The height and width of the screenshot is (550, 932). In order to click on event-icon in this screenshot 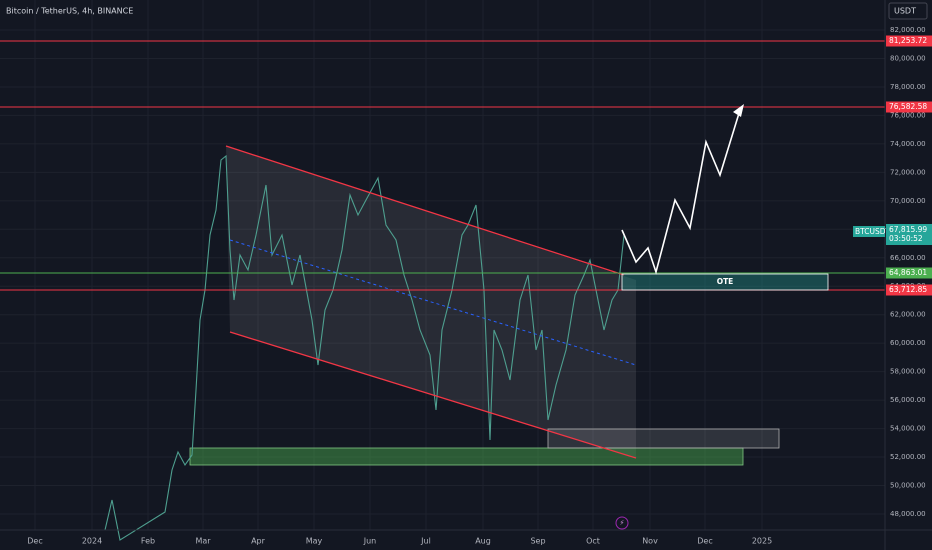, I will do `click(622, 523)`.